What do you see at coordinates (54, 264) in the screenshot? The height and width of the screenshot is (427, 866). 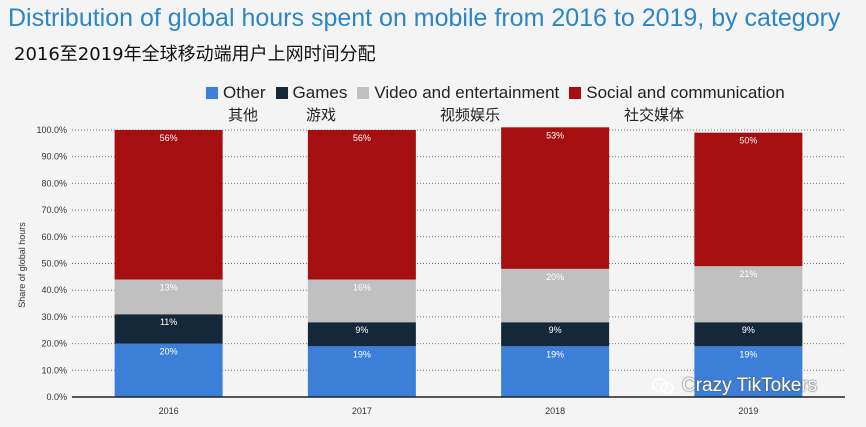 I see `y-tick-label: 50.0%` at bounding box center [54, 264].